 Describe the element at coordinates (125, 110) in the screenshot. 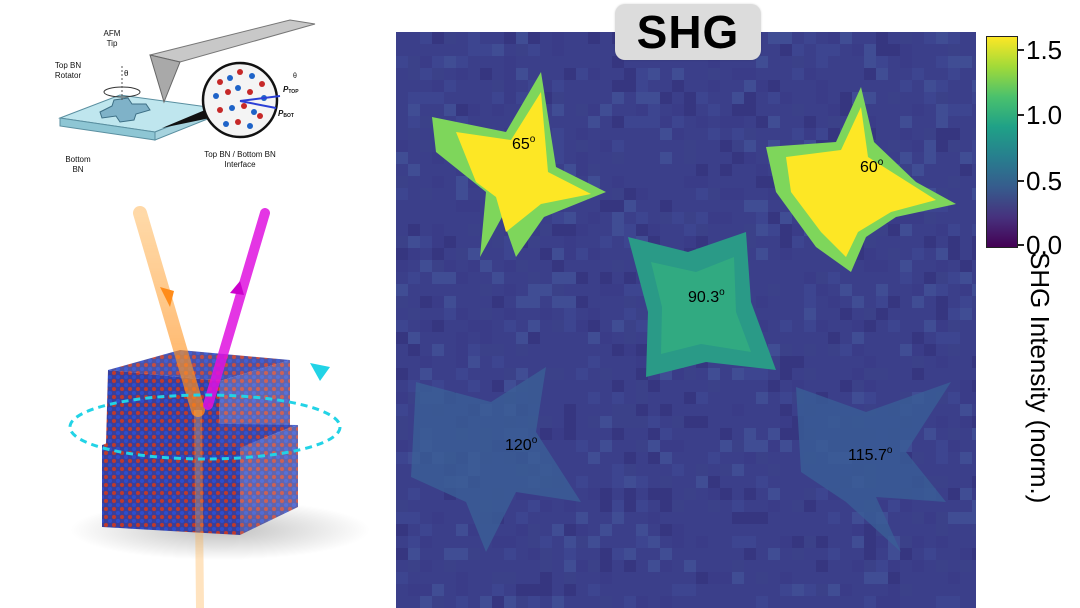

I see `top-bn-rotator` at that location.